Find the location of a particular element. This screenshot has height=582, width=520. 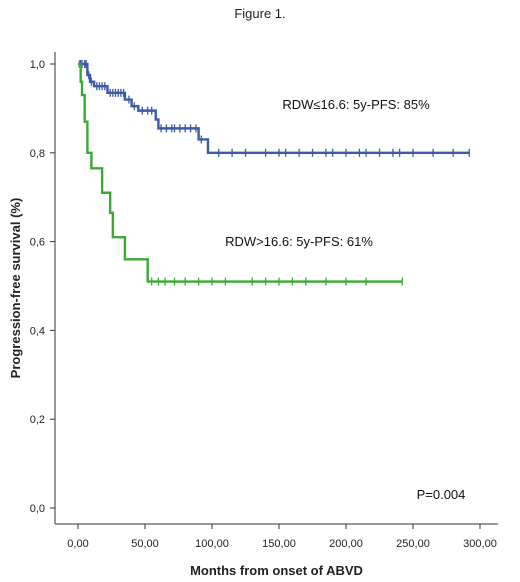

x-tick-label: 250,00 is located at coordinates (413, 544).